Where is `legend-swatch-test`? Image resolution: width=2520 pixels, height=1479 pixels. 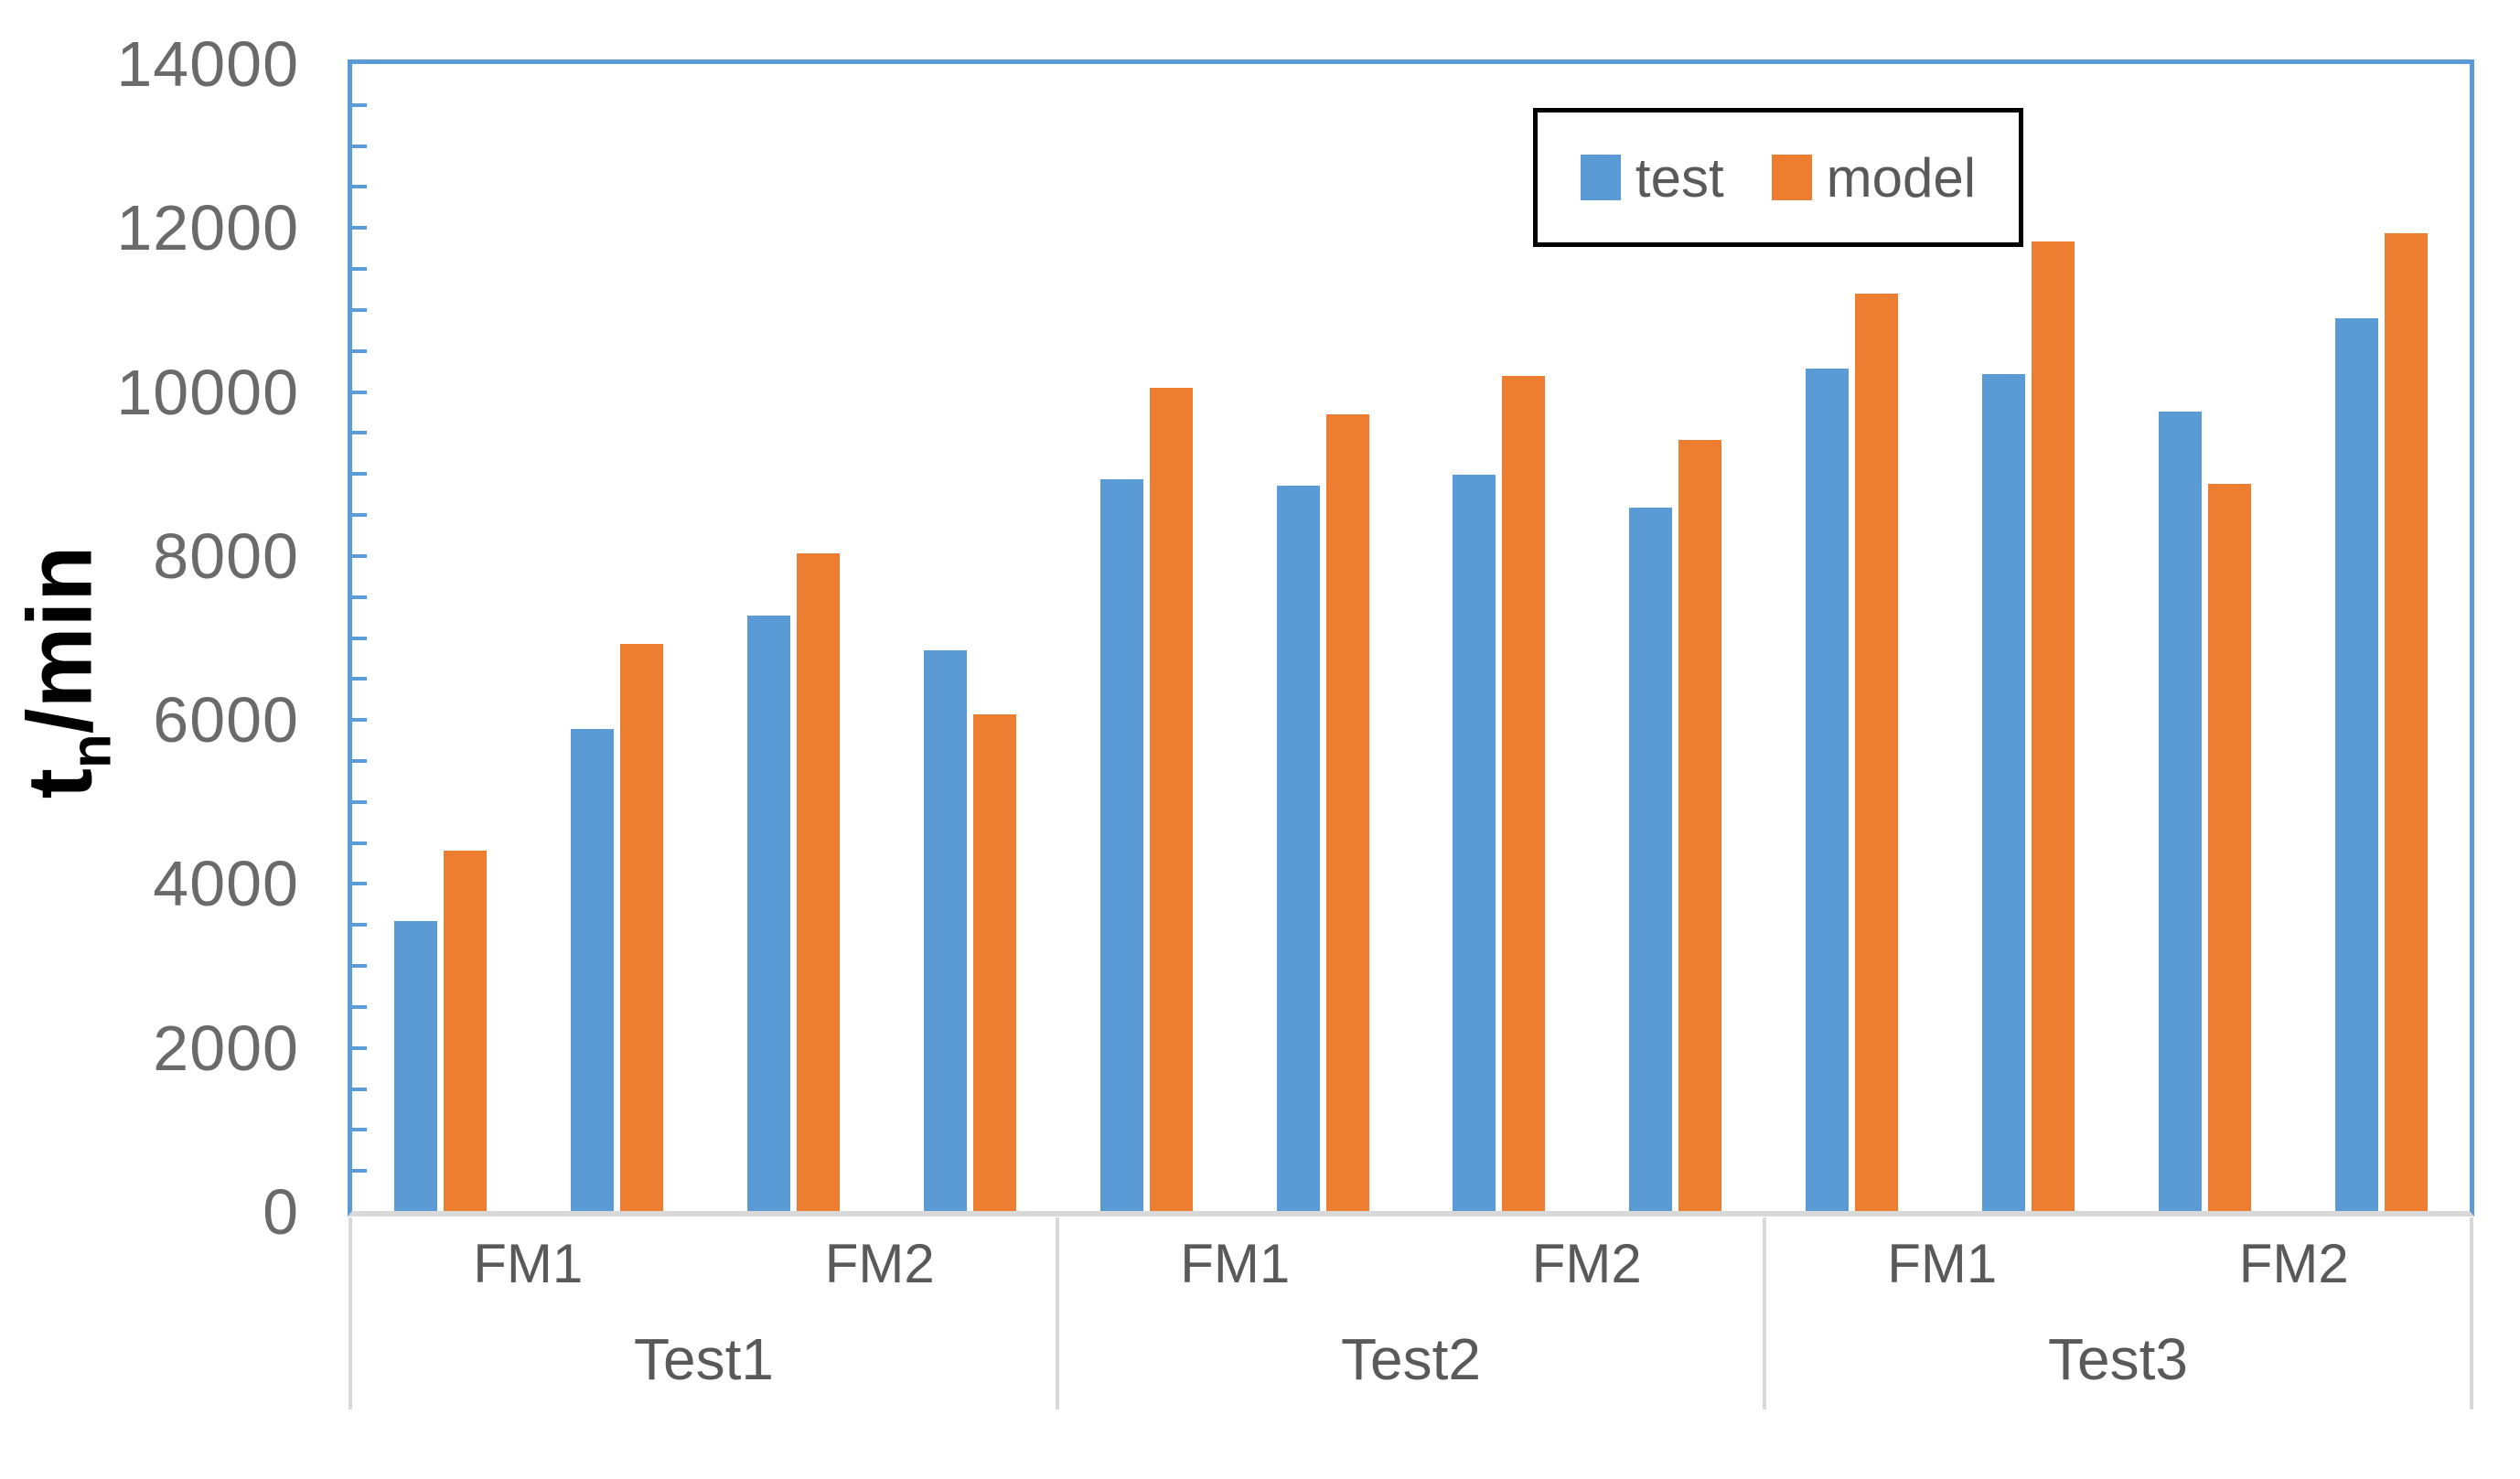 legend-swatch-test is located at coordinates (1600, 177).